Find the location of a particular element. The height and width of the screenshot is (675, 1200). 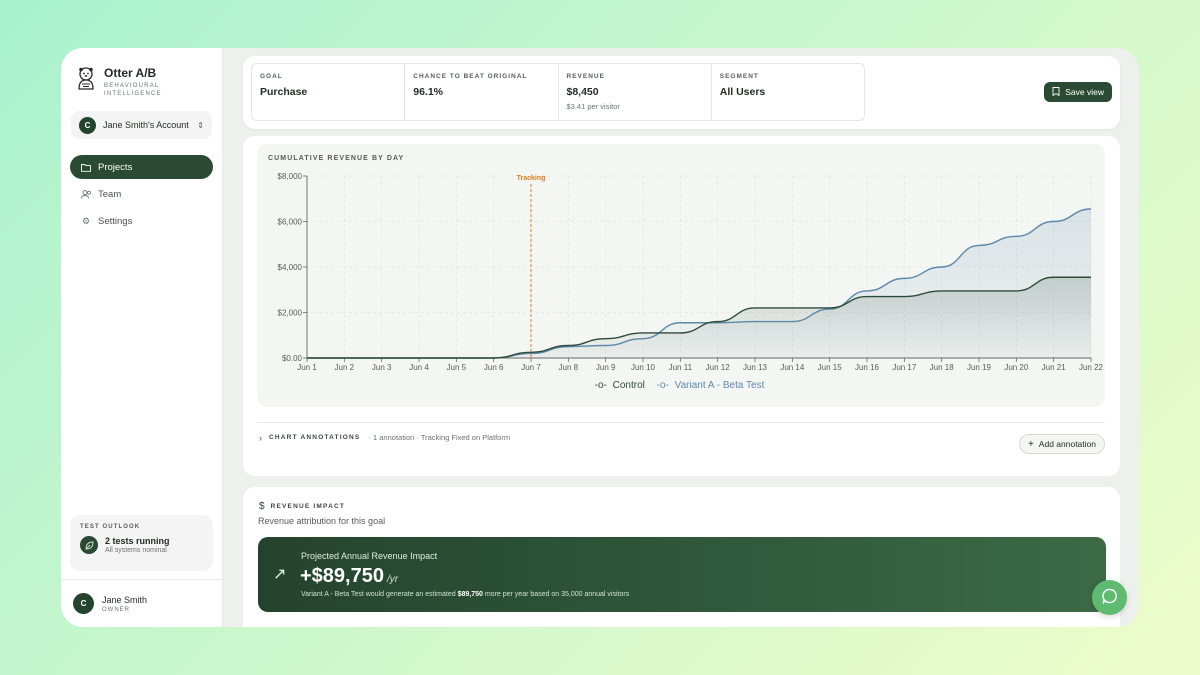

folder-icon is located at coordinates (86, 167).